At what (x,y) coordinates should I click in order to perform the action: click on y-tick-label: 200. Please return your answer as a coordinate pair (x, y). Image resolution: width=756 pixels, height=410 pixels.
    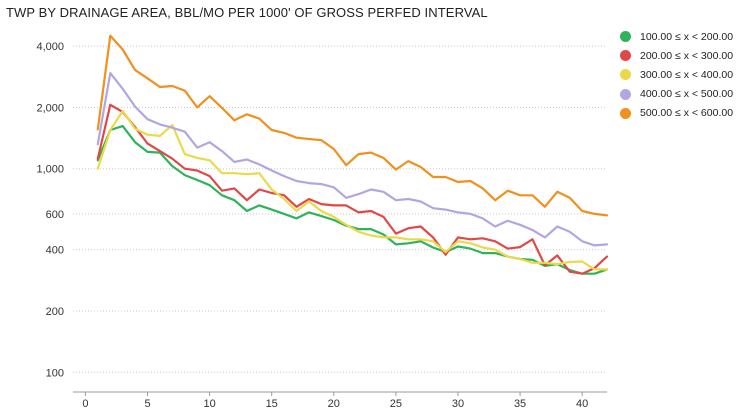
    Looking at the image, I should click on (55, 312).